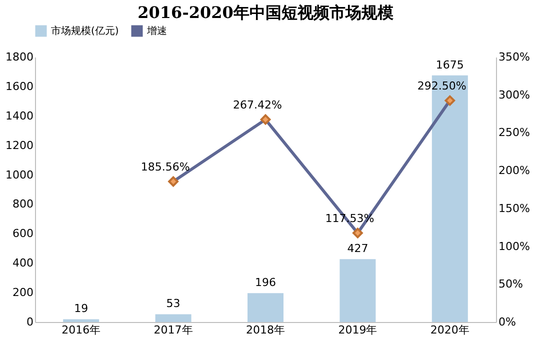 The image size is (535, 340). Describe the element at coordinates (85, 31) in the screenshot. I see `legend-label: 市场规模(亿元)` at that location.